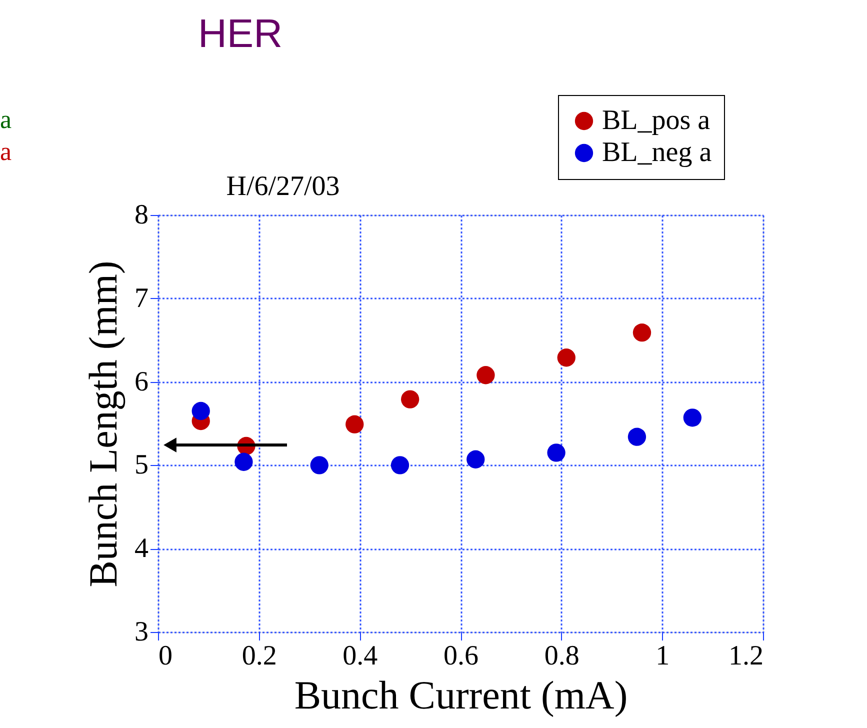 This screenshot has height=728, width=867. I want to click on x-axis-title: Bunch Current (mA), so click(461, 695).